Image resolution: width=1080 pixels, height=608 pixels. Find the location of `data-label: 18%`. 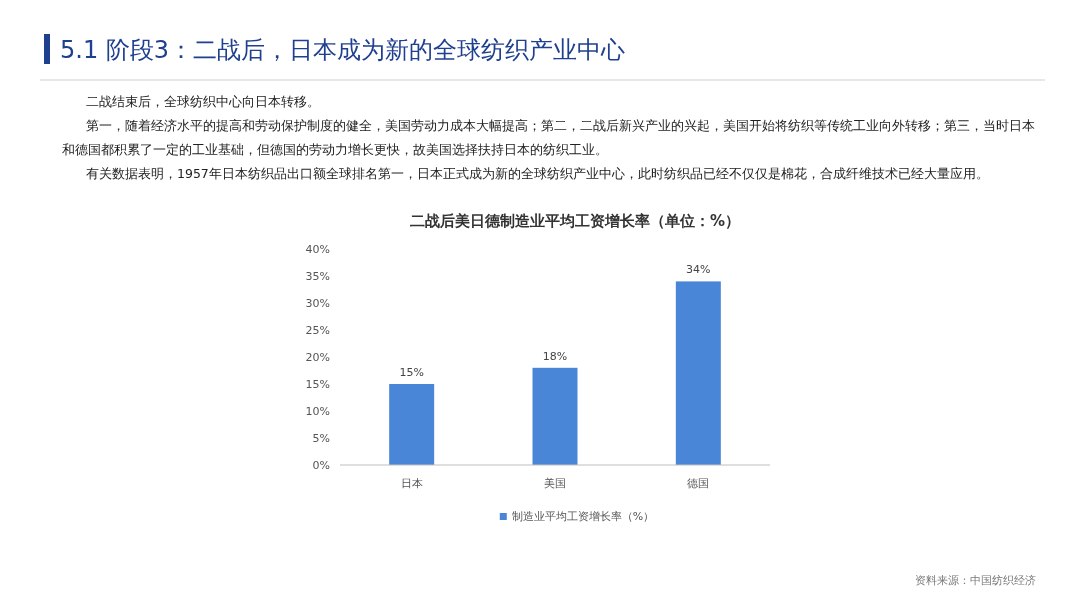

data-label: 18% is located at coordinates (555, 356).